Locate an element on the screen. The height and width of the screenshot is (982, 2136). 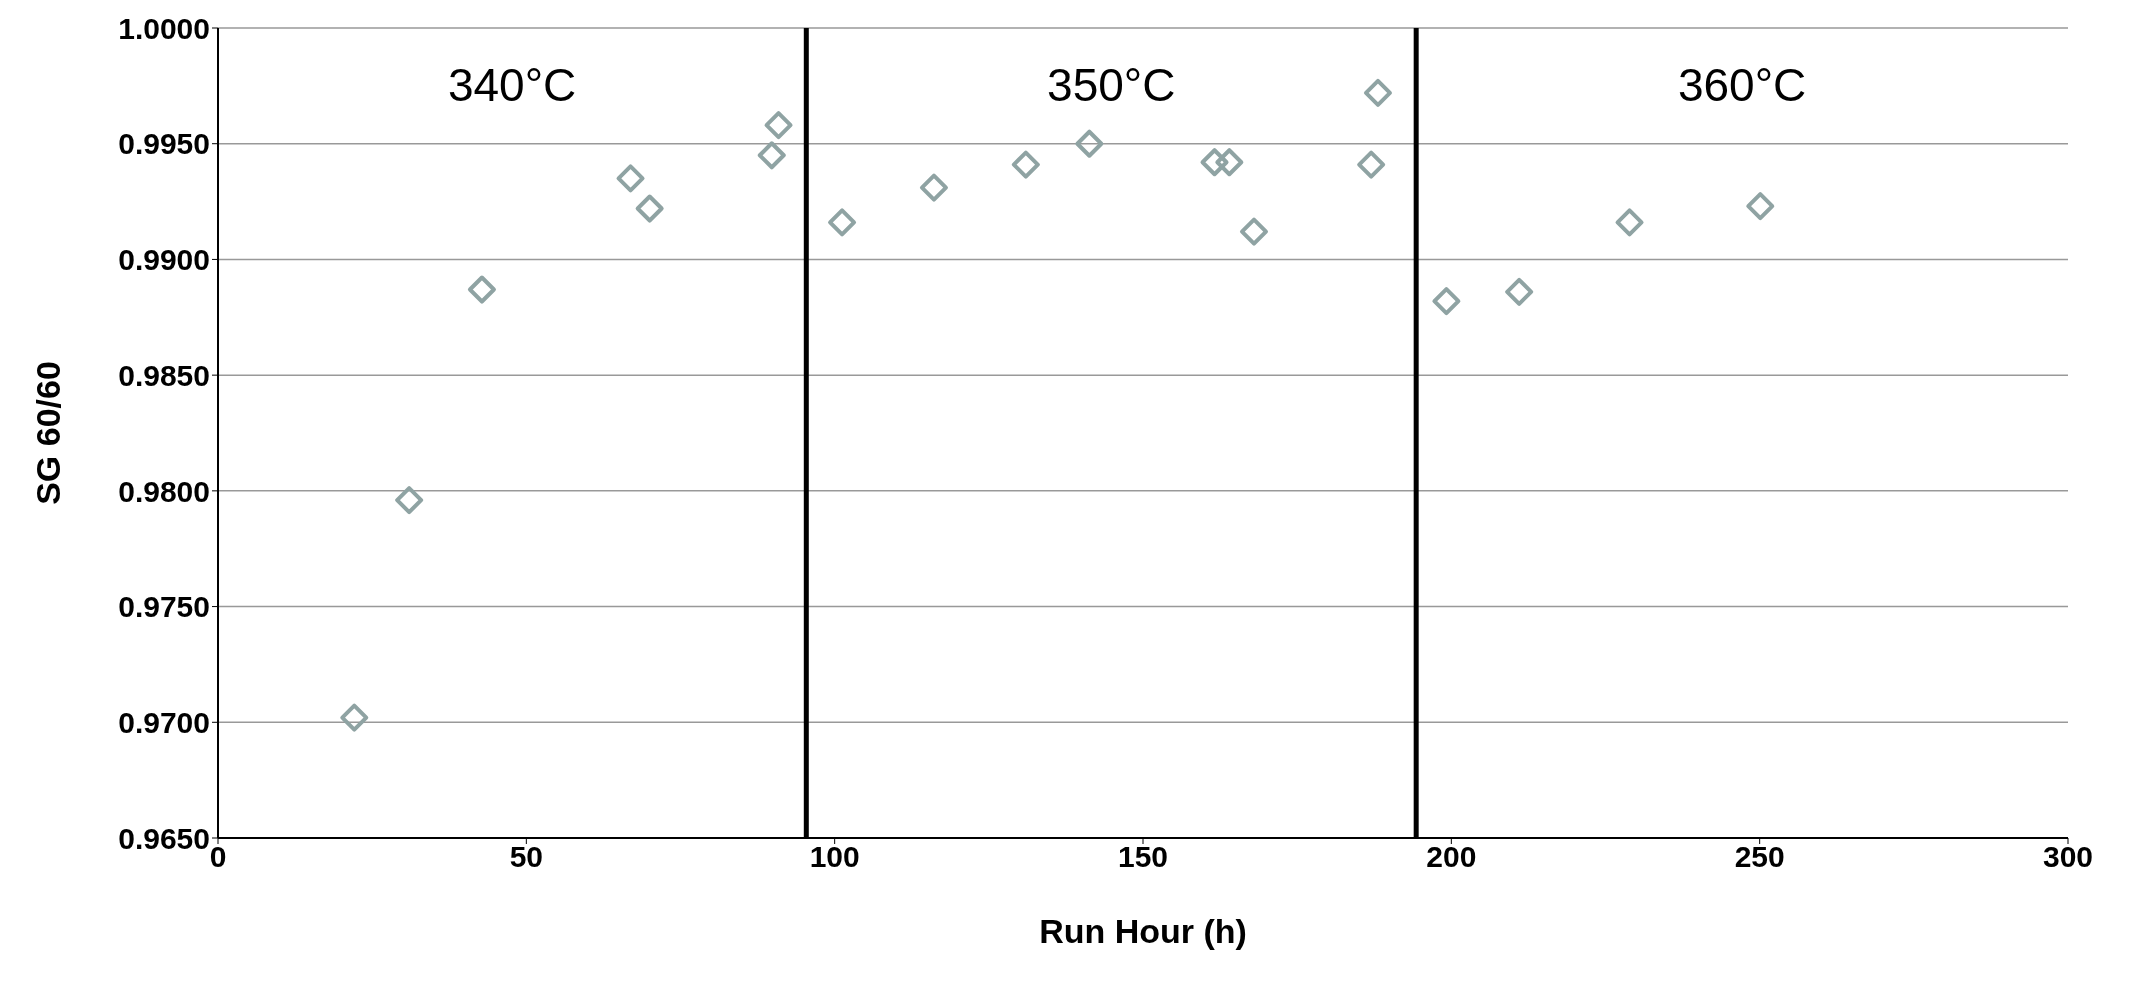
x-tick-label: 50 is located at coordinates (526, 857).